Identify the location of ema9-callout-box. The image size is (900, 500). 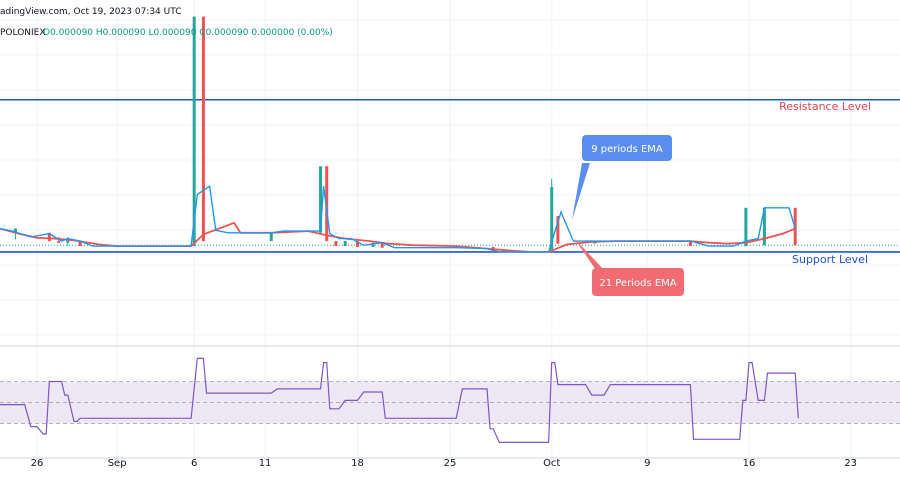
(627, 148).